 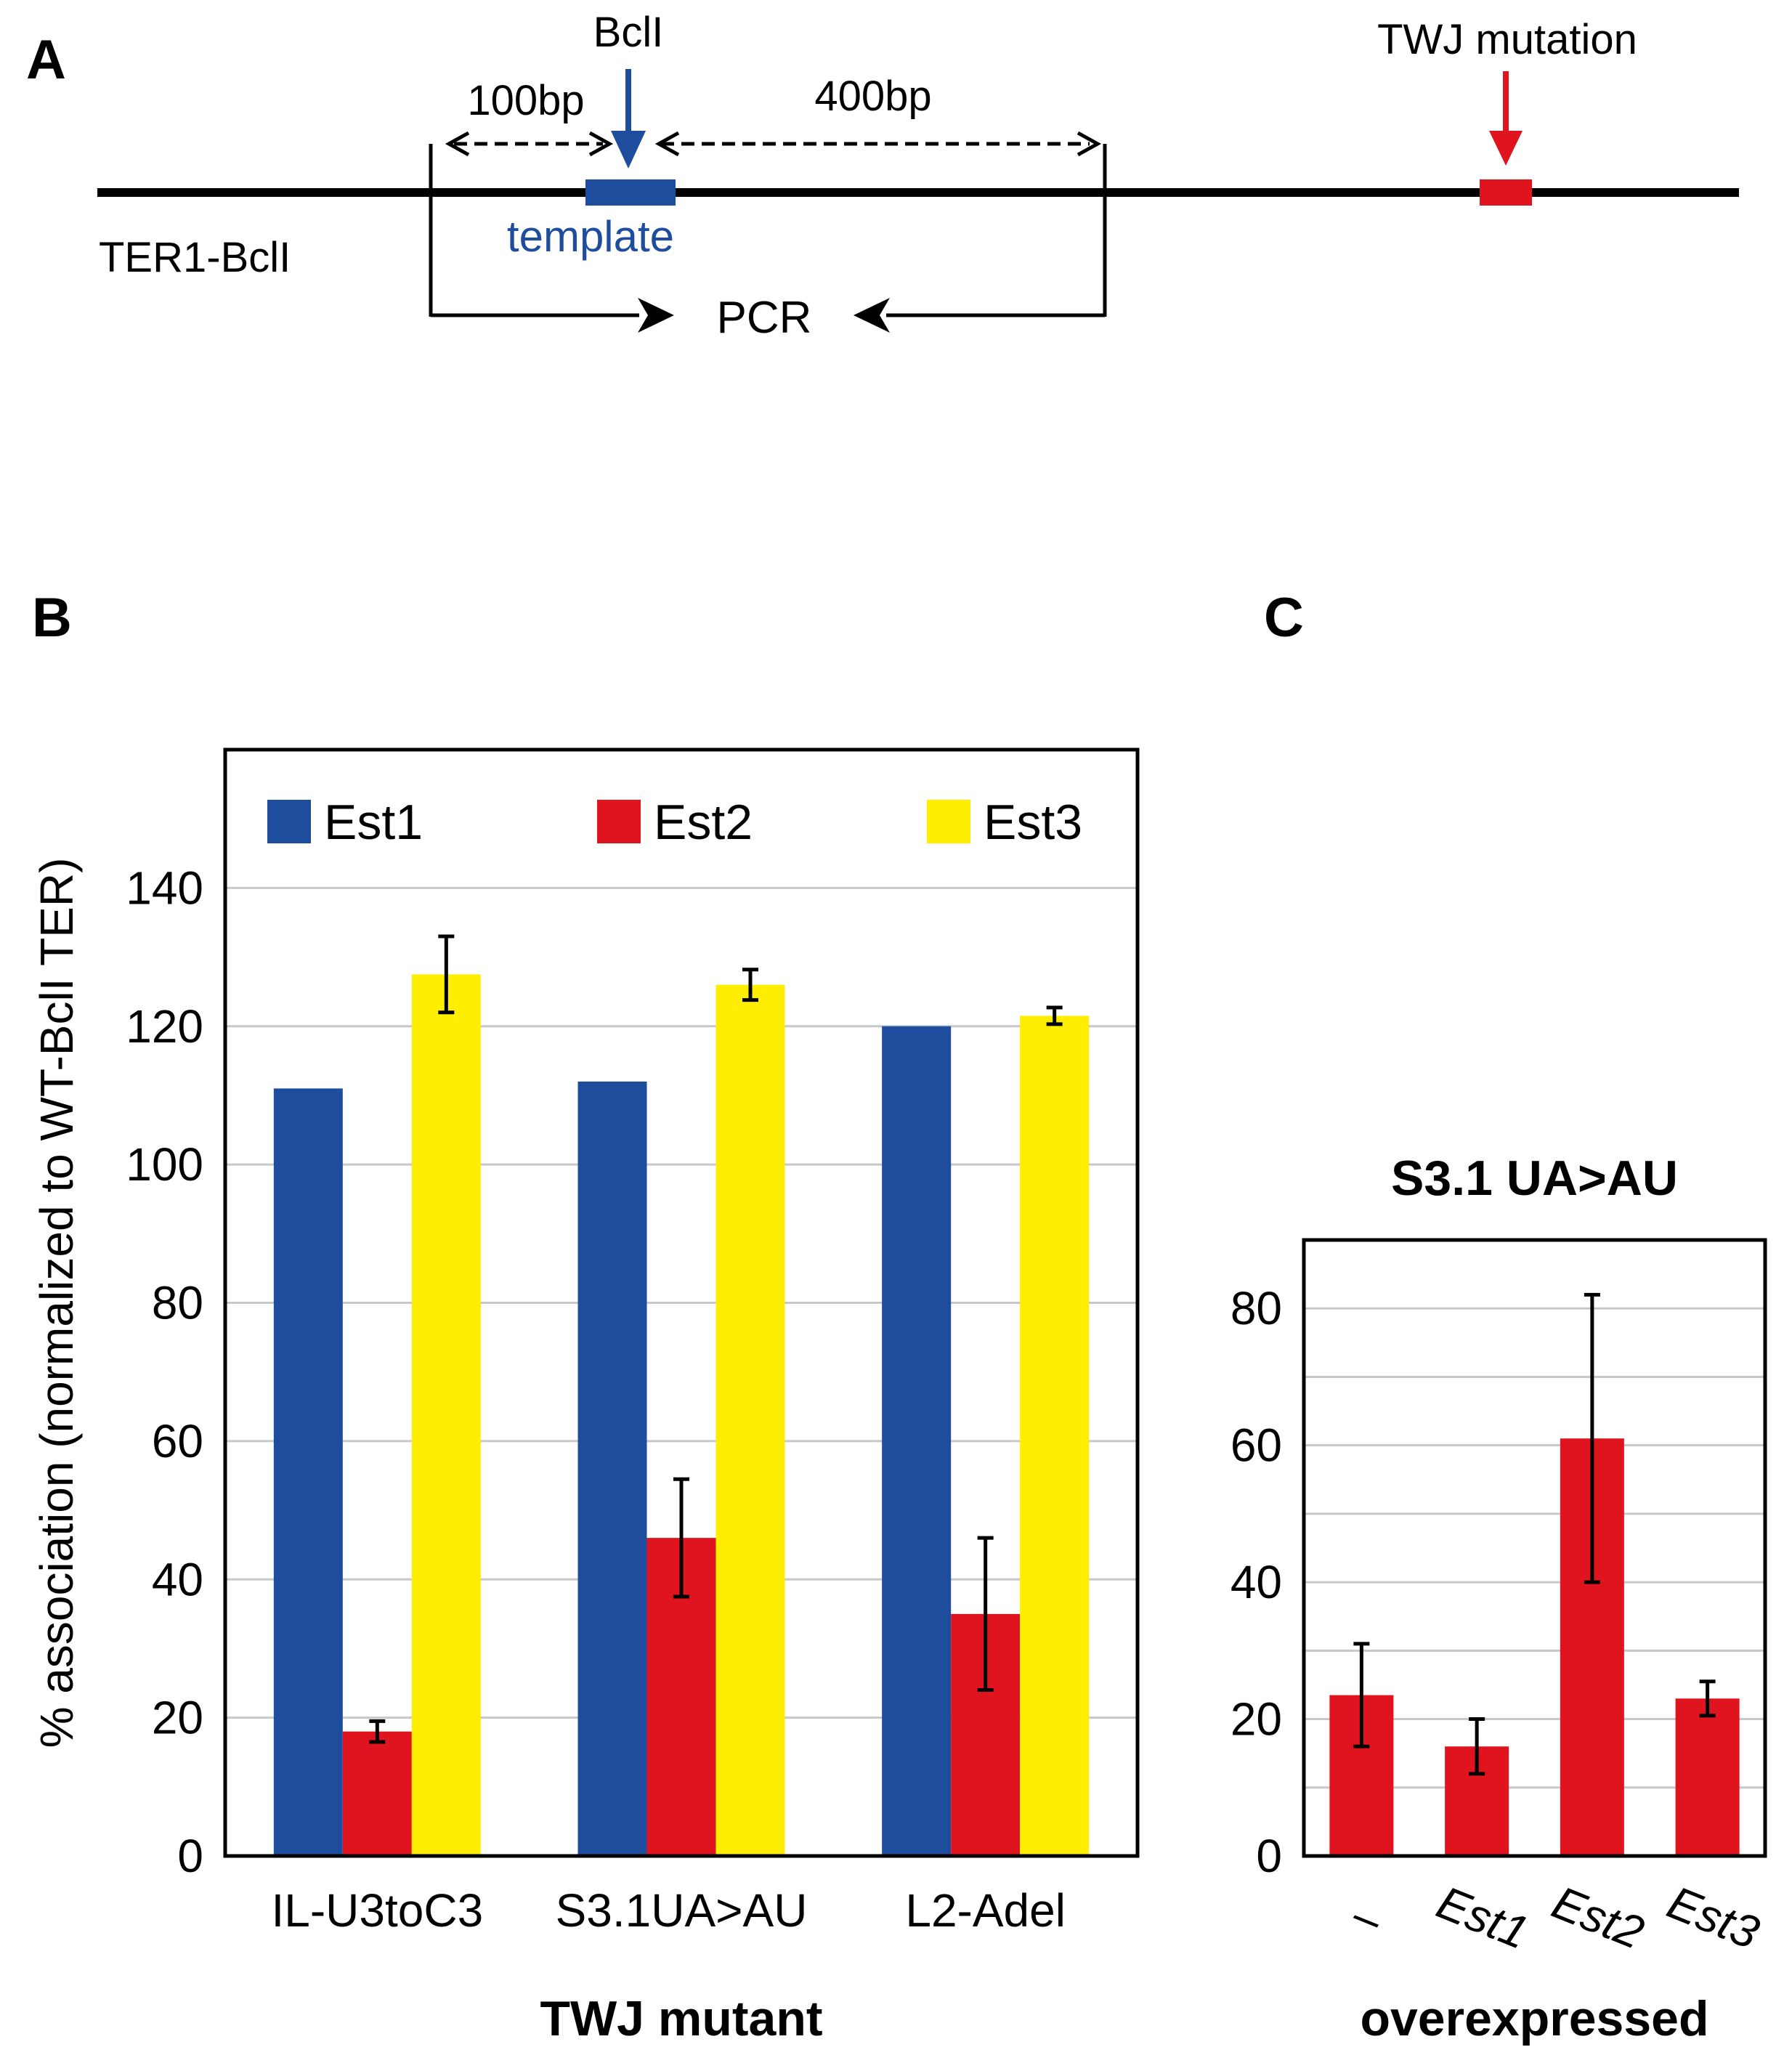 I want to click on chart-title: S3.1 UA>AU, so click(x=1534, y=1178).